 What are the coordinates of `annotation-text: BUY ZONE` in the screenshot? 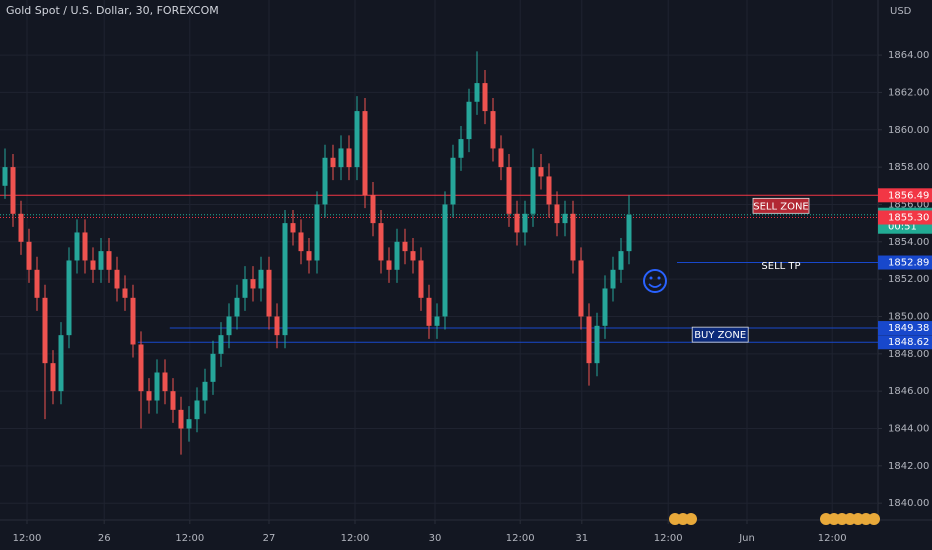 It's located at (720, 335).